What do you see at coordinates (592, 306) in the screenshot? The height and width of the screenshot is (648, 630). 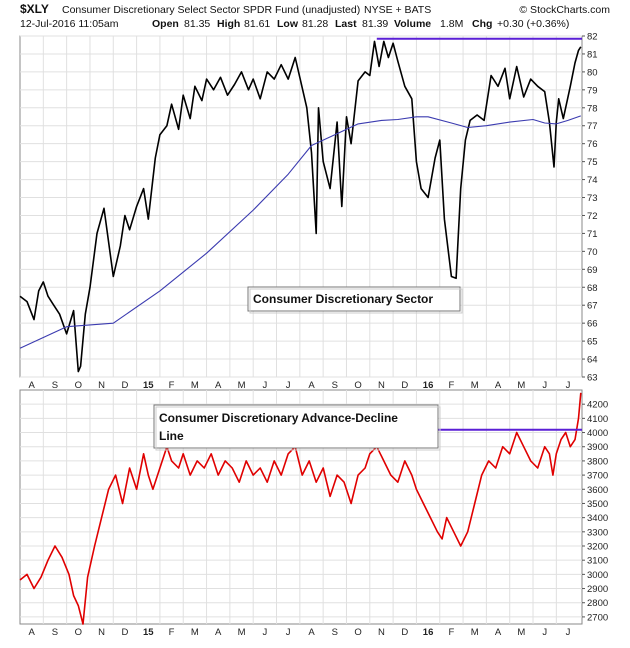 I see `y-tick-label: 67` at bounding box center [592, 306].